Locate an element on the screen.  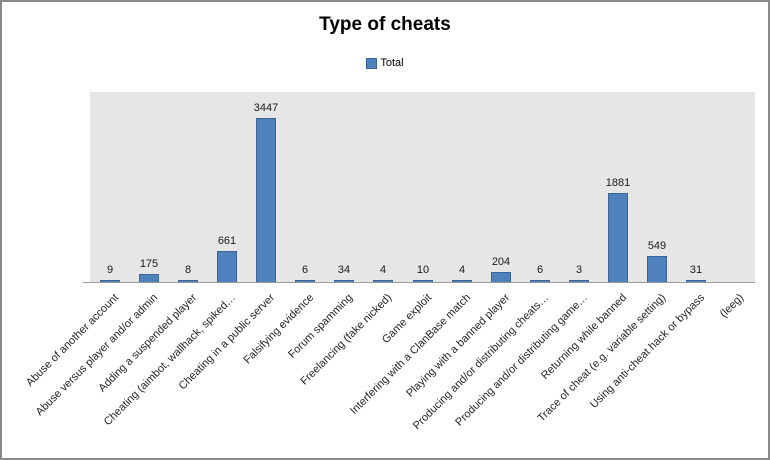
value-label: 3 is located at coordinates (579, 270).